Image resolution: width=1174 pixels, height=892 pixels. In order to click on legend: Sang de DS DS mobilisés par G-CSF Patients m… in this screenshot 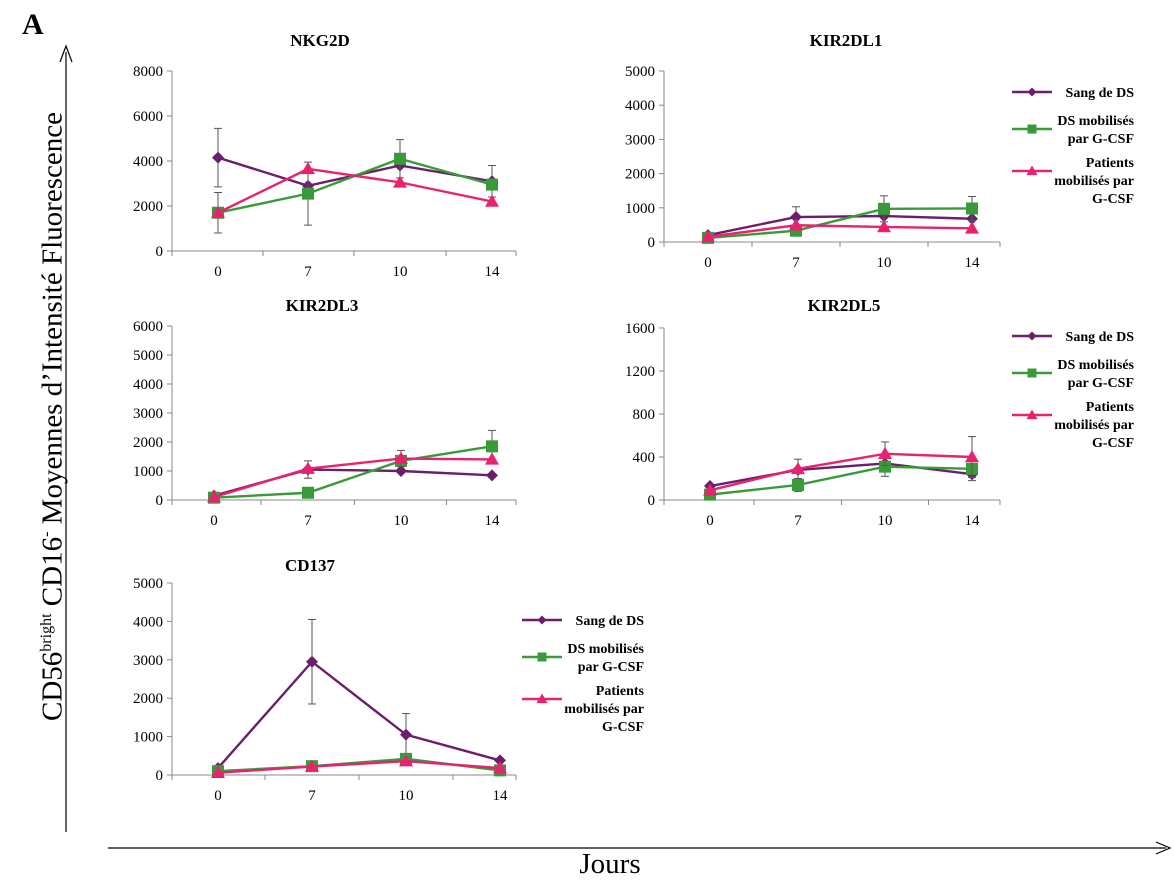, I will do `click(1073, 146)`.